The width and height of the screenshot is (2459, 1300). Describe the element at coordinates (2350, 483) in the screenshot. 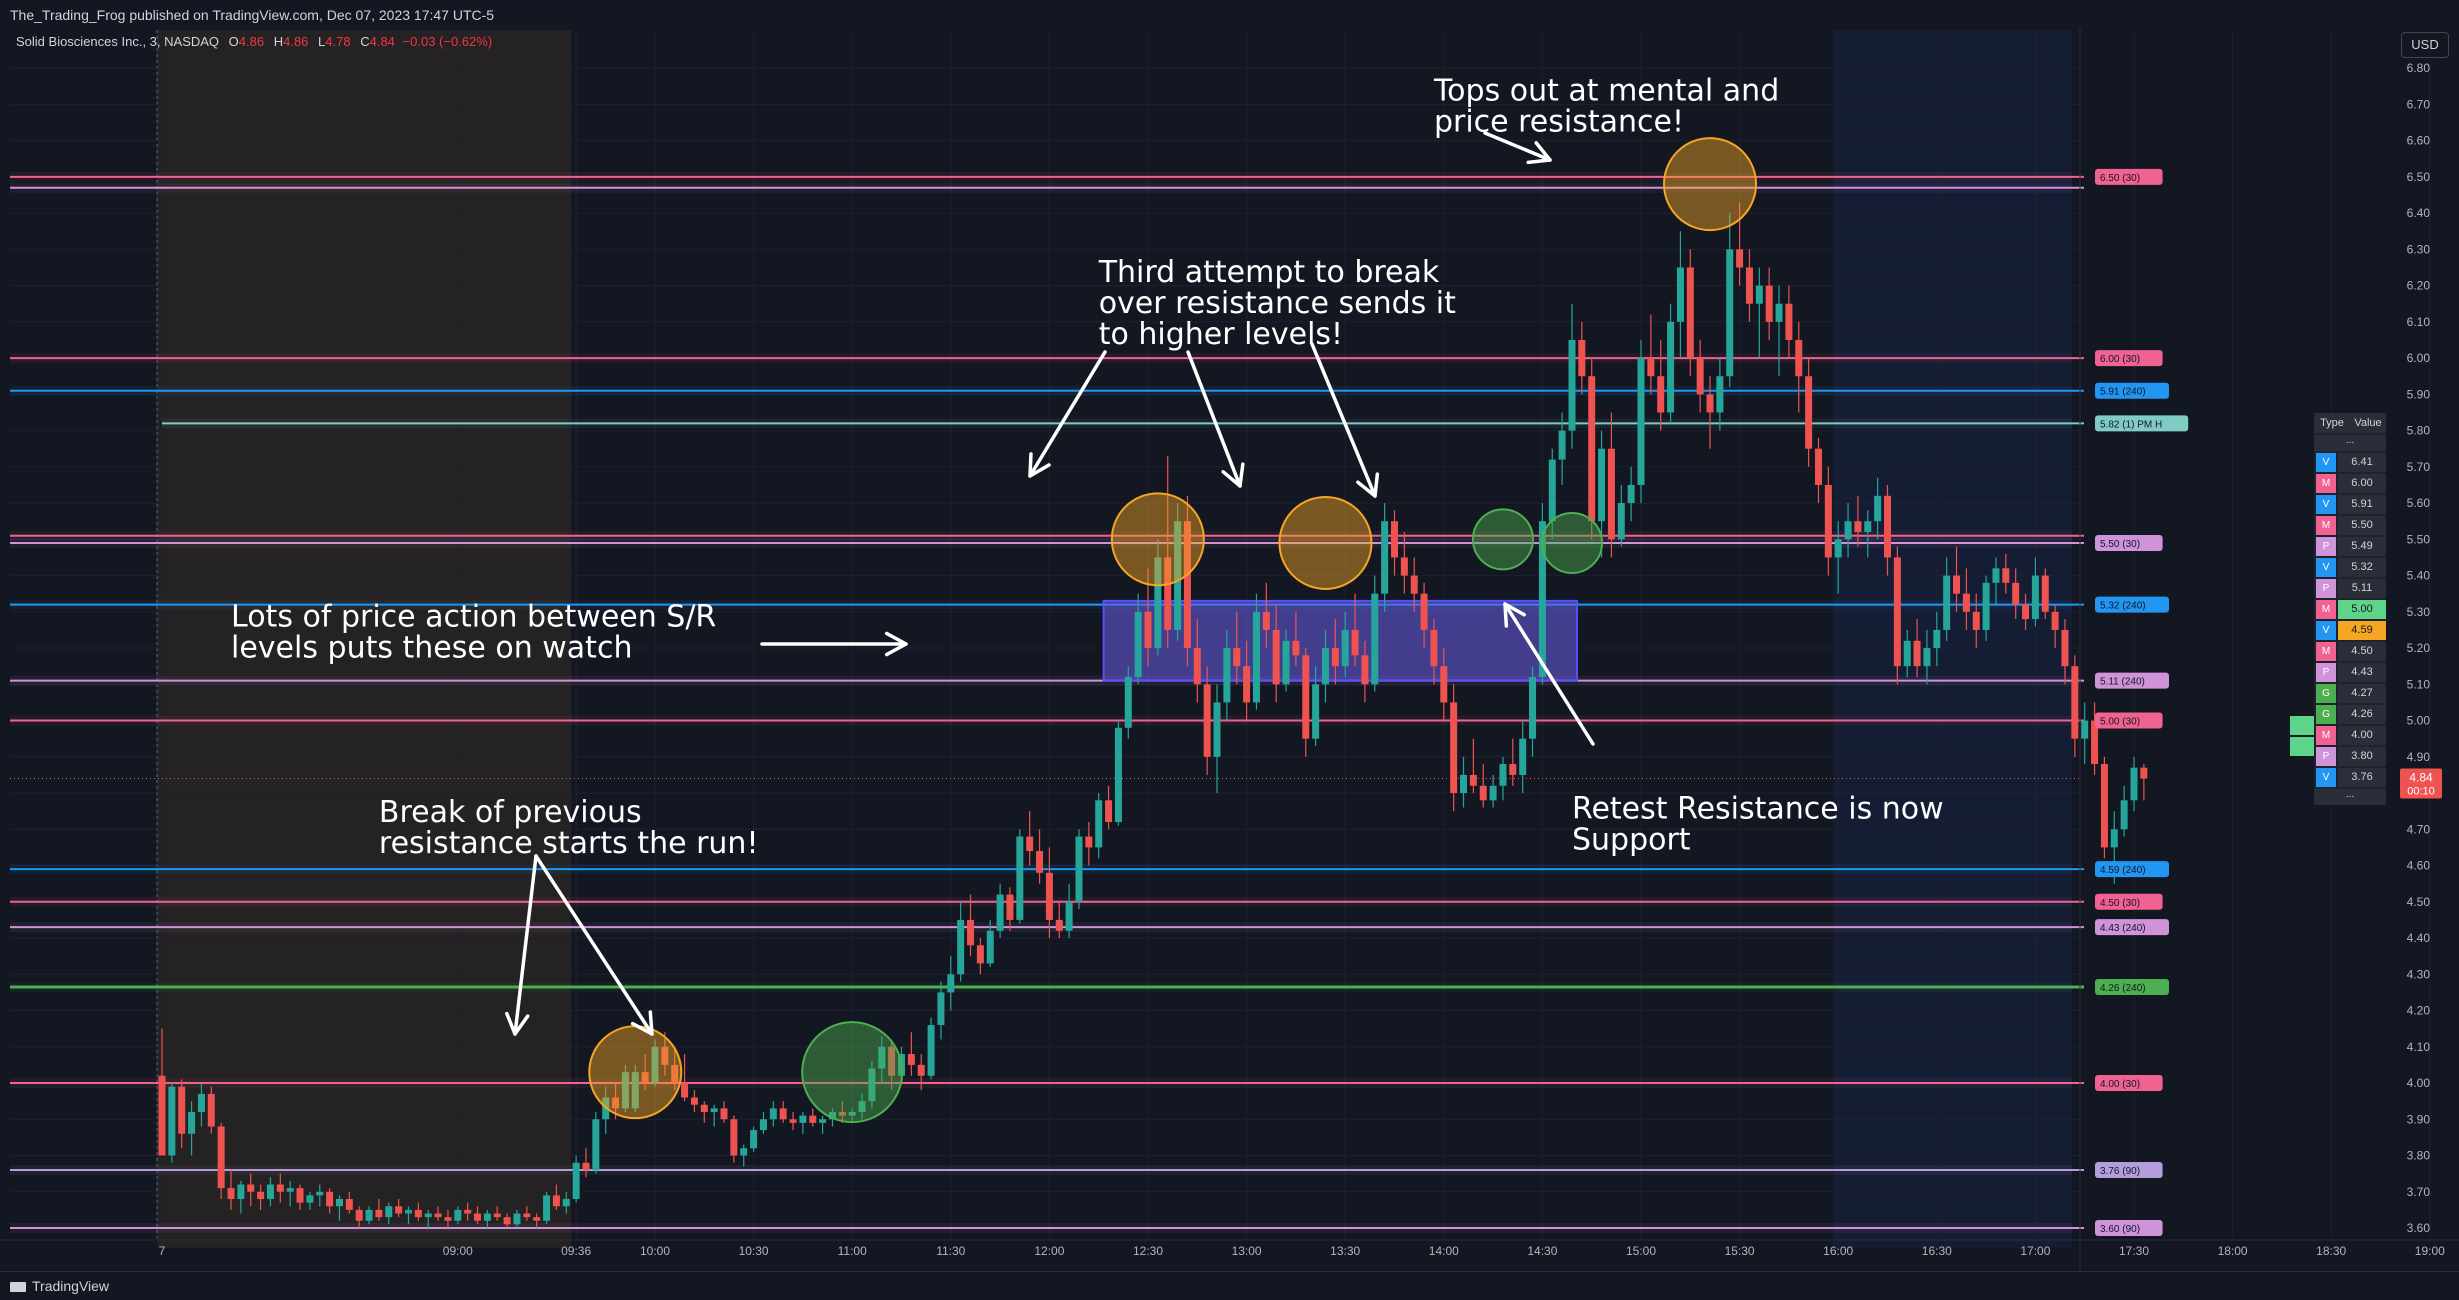

I see `table-row: M 6.00` at that location.